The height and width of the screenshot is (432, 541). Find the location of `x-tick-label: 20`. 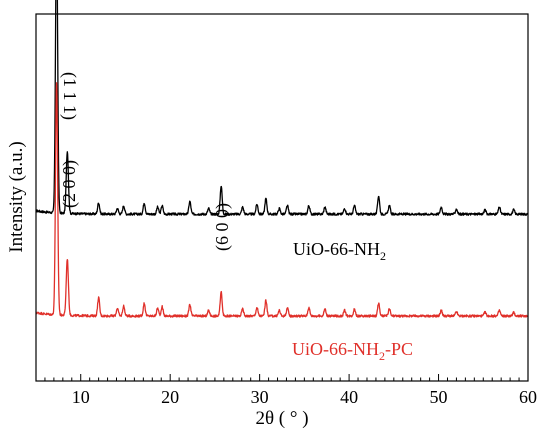

x-tick-label: 20 is located at coordinates (170, 397).